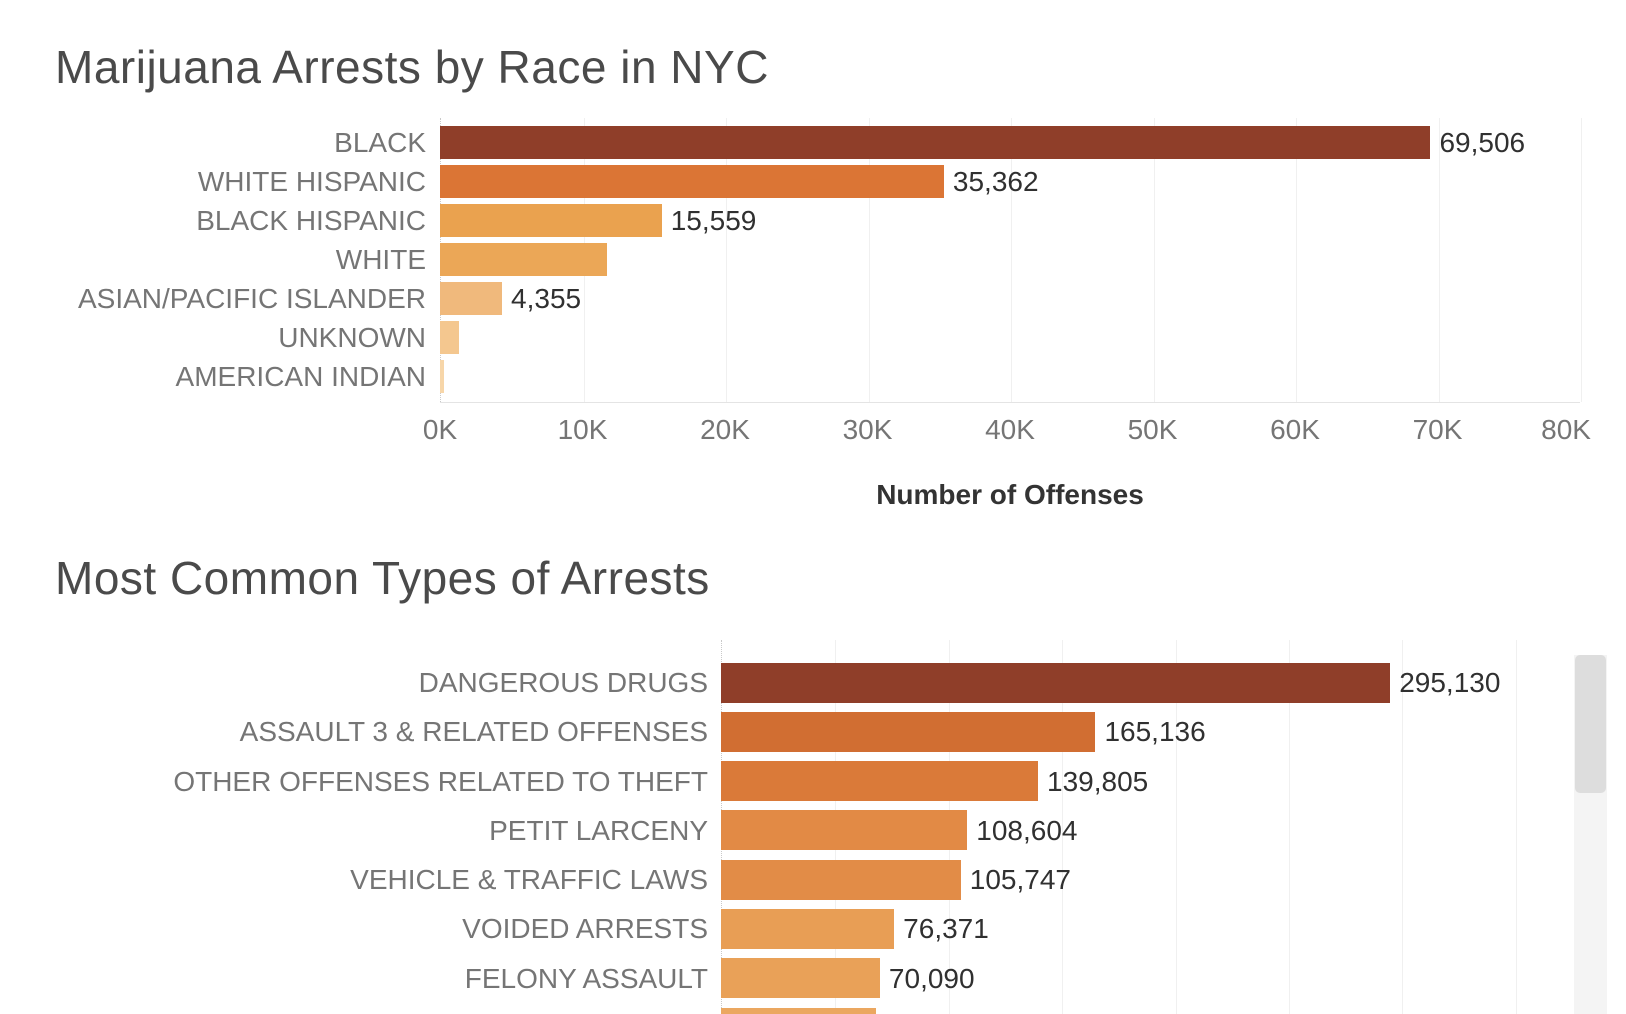 Image resolution: width=1626 pixels, height=1014 pixels. What do you see at coordinates (1295, 429) in the screenshot?
I see `x-axis-tick-label: 60K` at bounding box center [1295, 429].